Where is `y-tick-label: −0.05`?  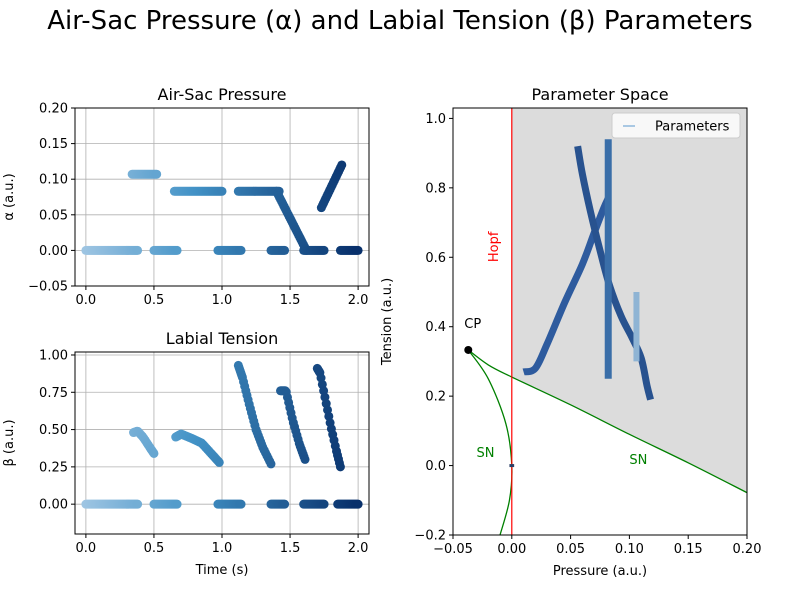 y-tick-label: −0.05 is located at coordinates (48, 287).